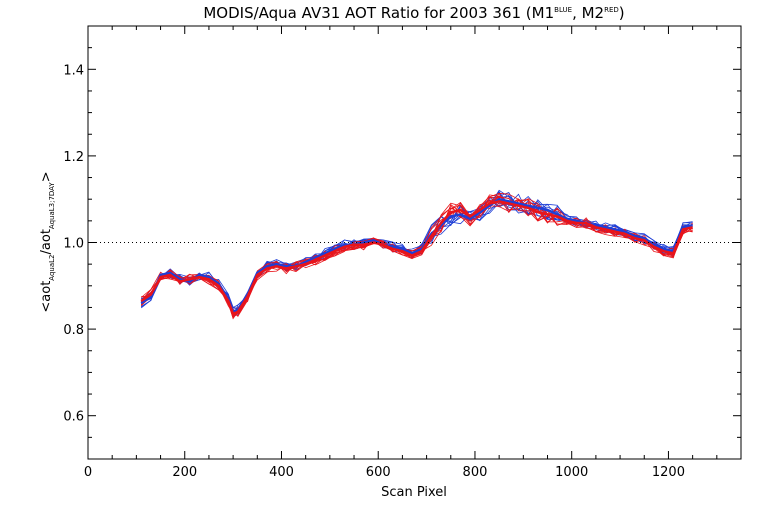 This screenshot has height=512, width=768. I want to click on y-tick-label: 1.0, so click(73, 244).